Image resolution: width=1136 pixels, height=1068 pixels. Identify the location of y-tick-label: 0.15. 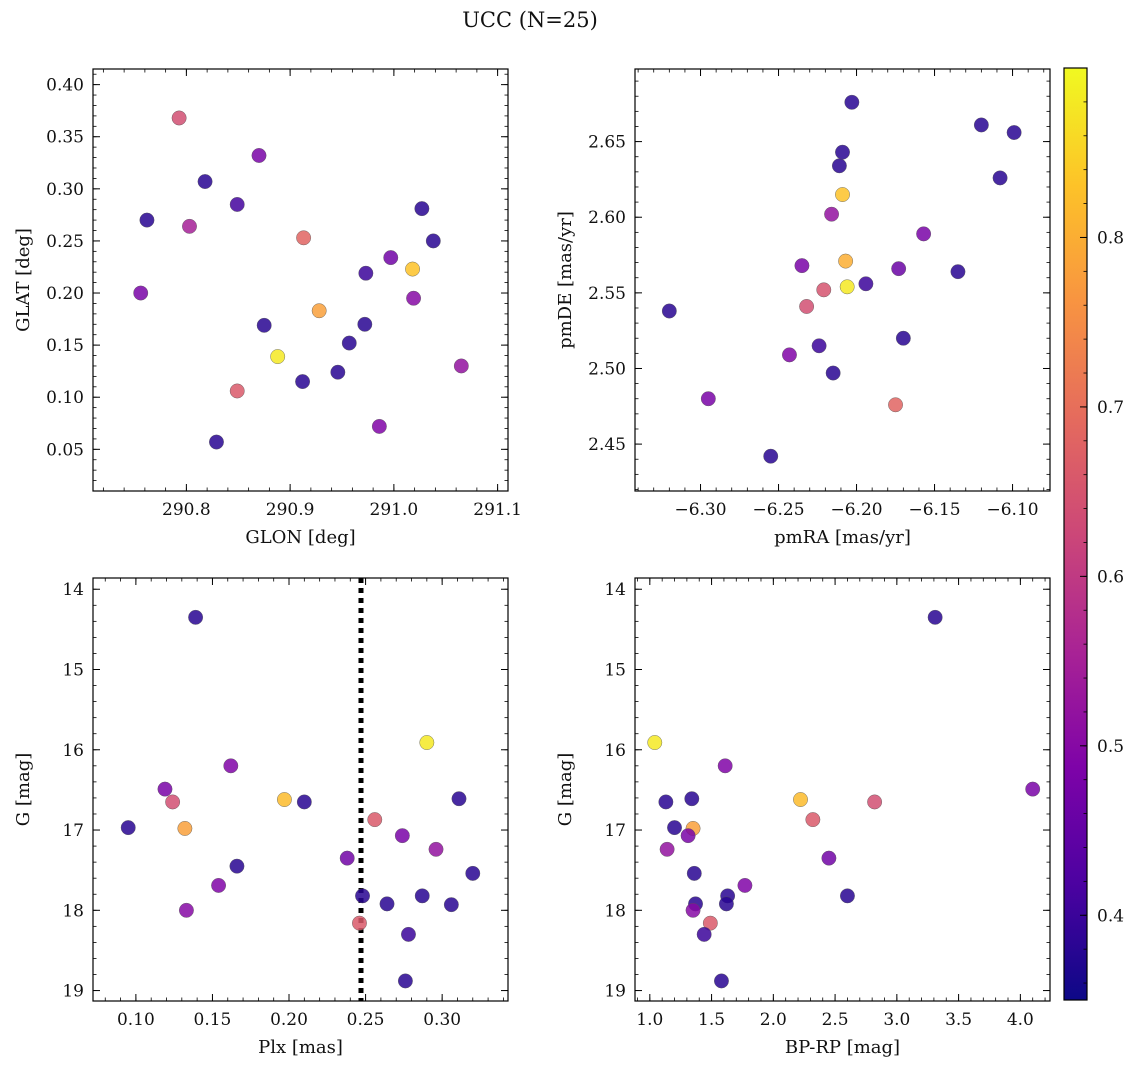
(65, 346).